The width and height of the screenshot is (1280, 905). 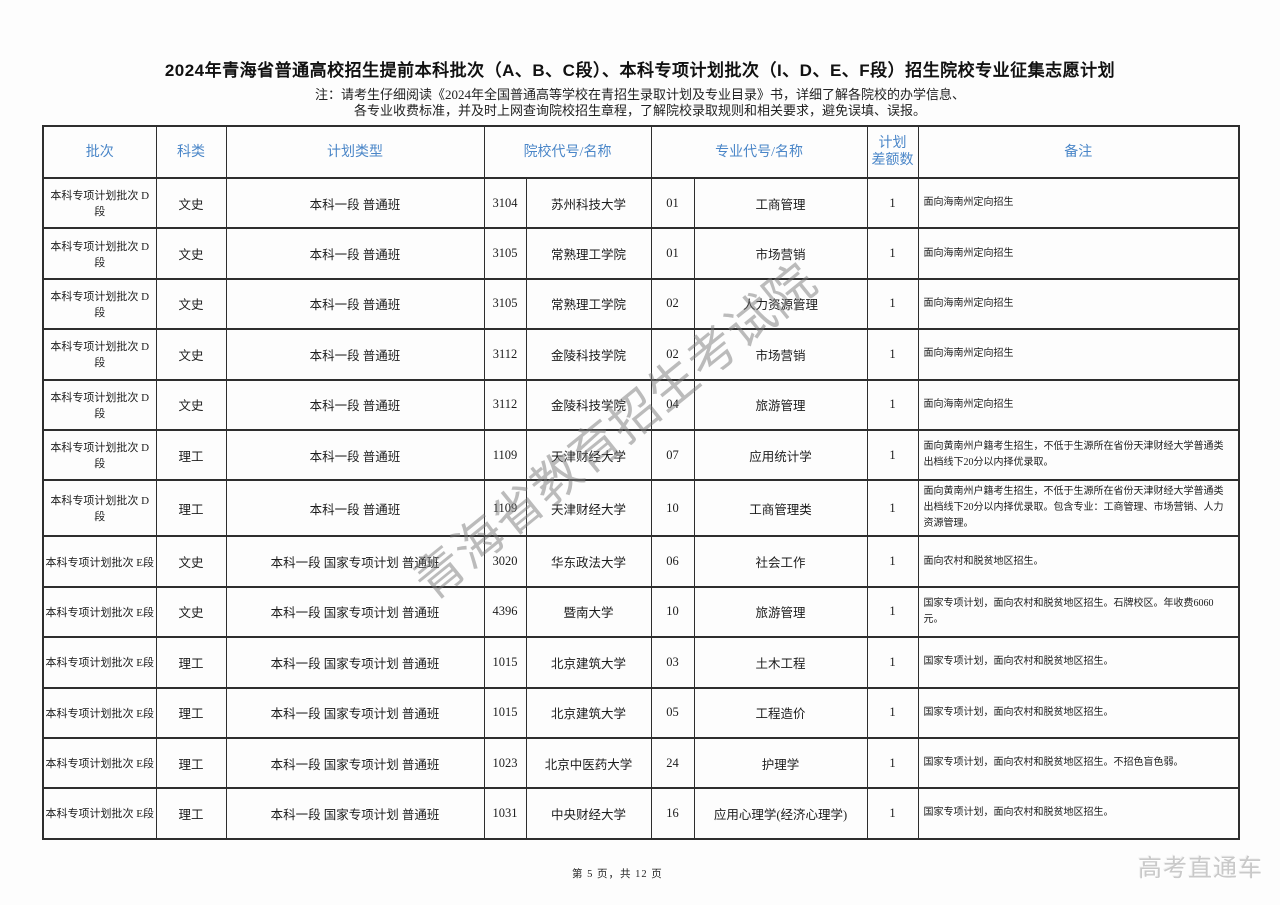 What do you see at coordinates (780, 203) in the screenshot?
I see `cell-major-name: 工商管理` at bounding box center [780, 203].